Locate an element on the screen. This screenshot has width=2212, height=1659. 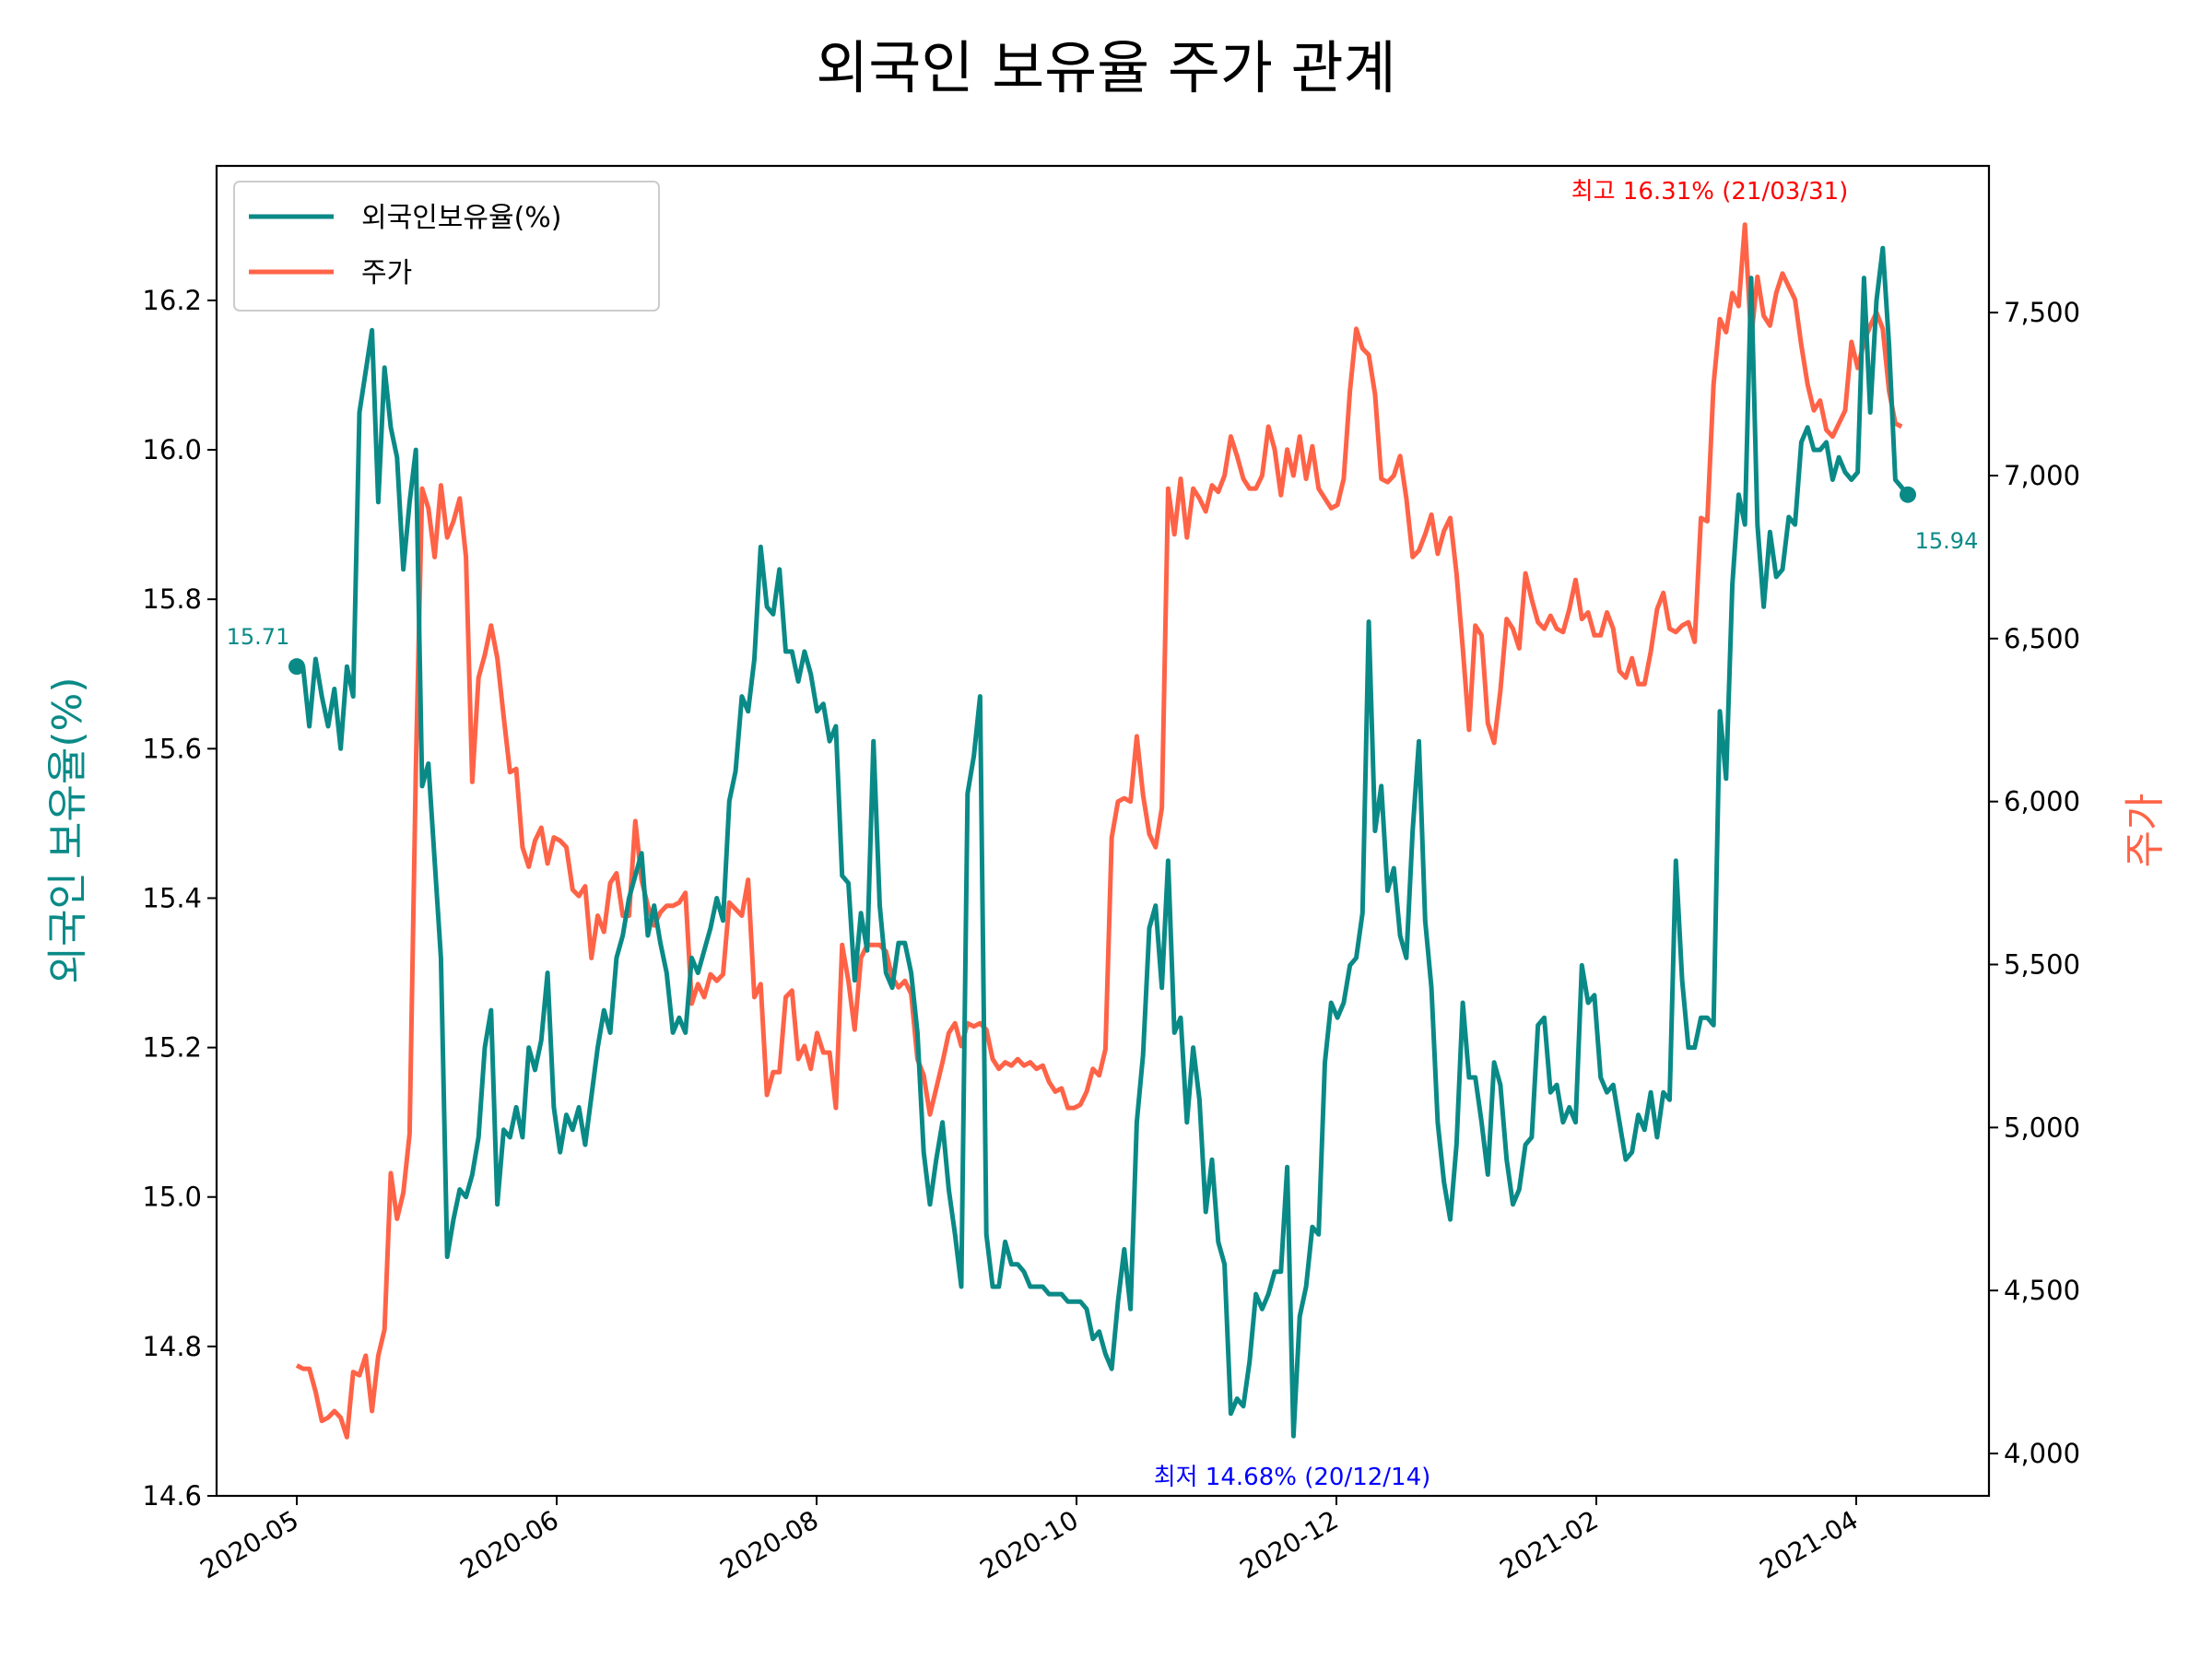
legend-label-ownership: 외국인보유율(%) is located at coordinates (461, 218).